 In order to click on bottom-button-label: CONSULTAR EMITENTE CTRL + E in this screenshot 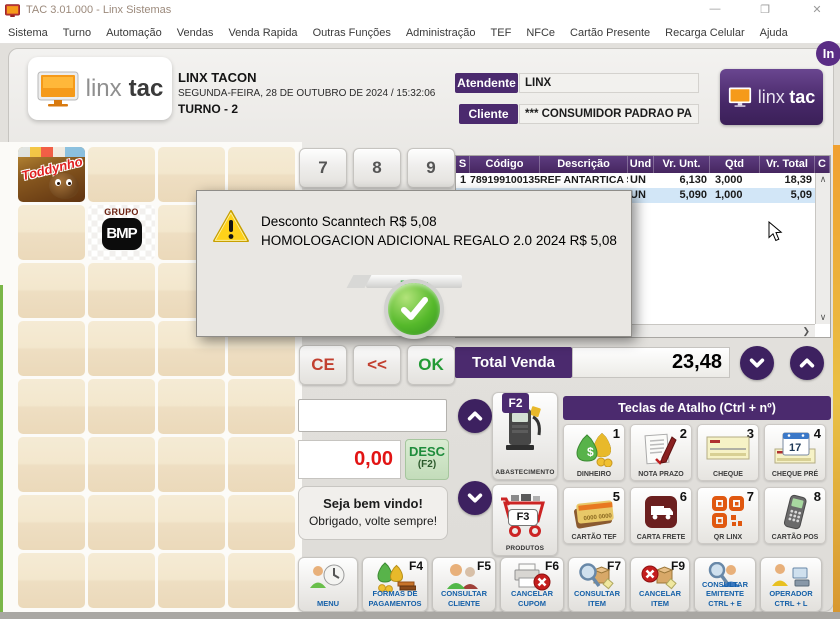, I will do `click(725, 593)`.